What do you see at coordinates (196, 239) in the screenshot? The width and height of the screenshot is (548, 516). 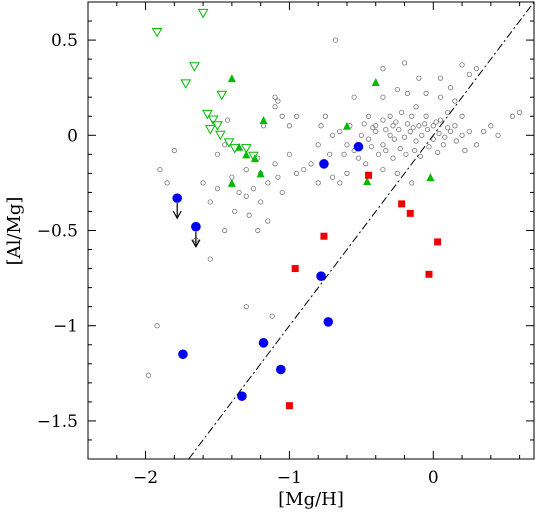 I see `upper-limit-arrow` at bounding box center [196, 239].